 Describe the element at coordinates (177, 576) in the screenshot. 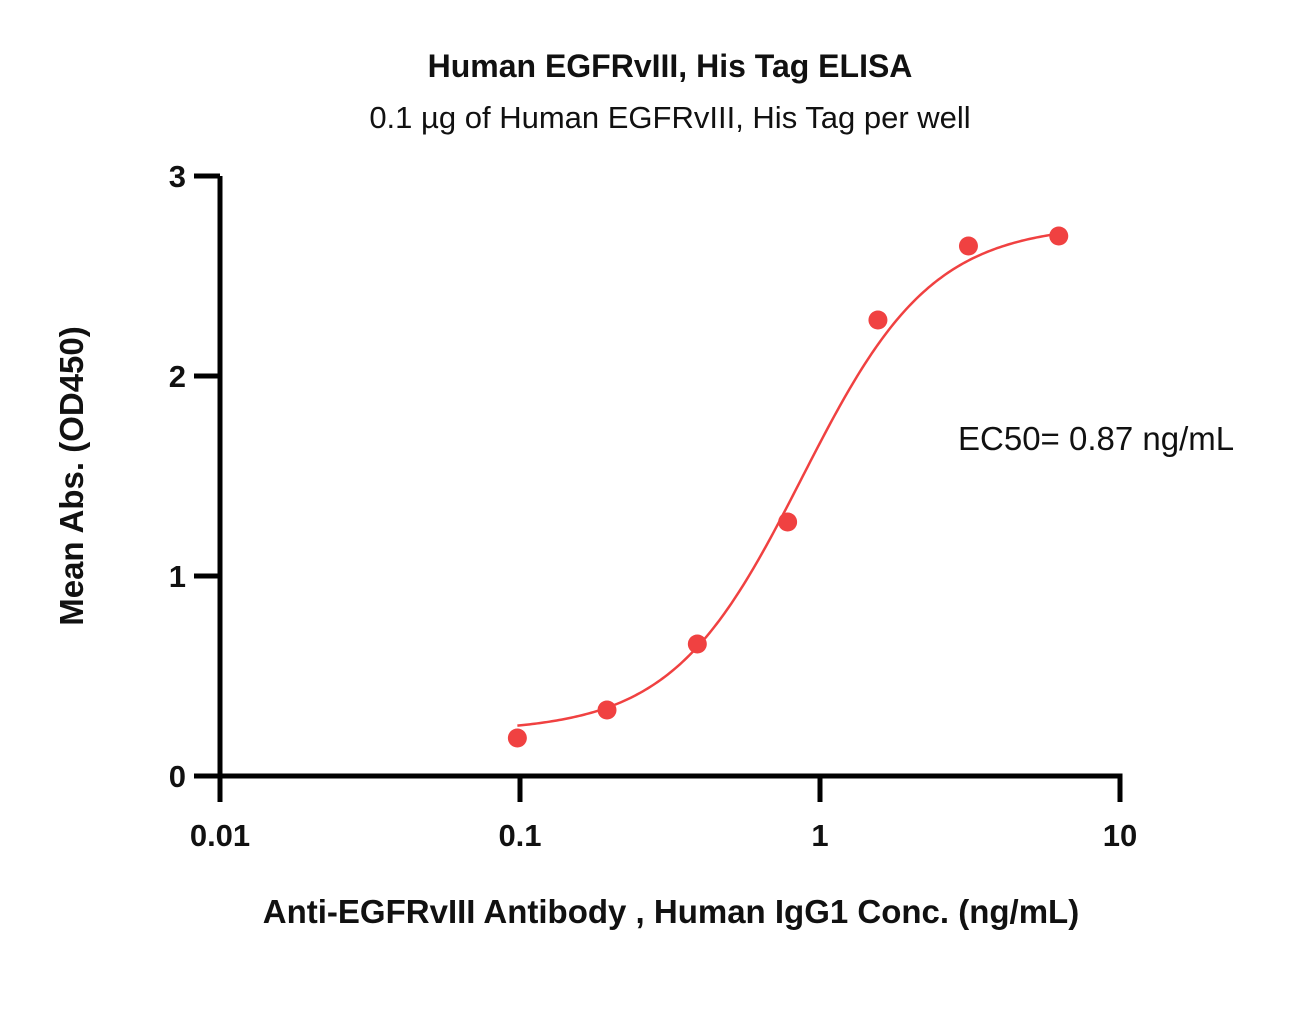

I see `y-tick-label: 1` at that location.